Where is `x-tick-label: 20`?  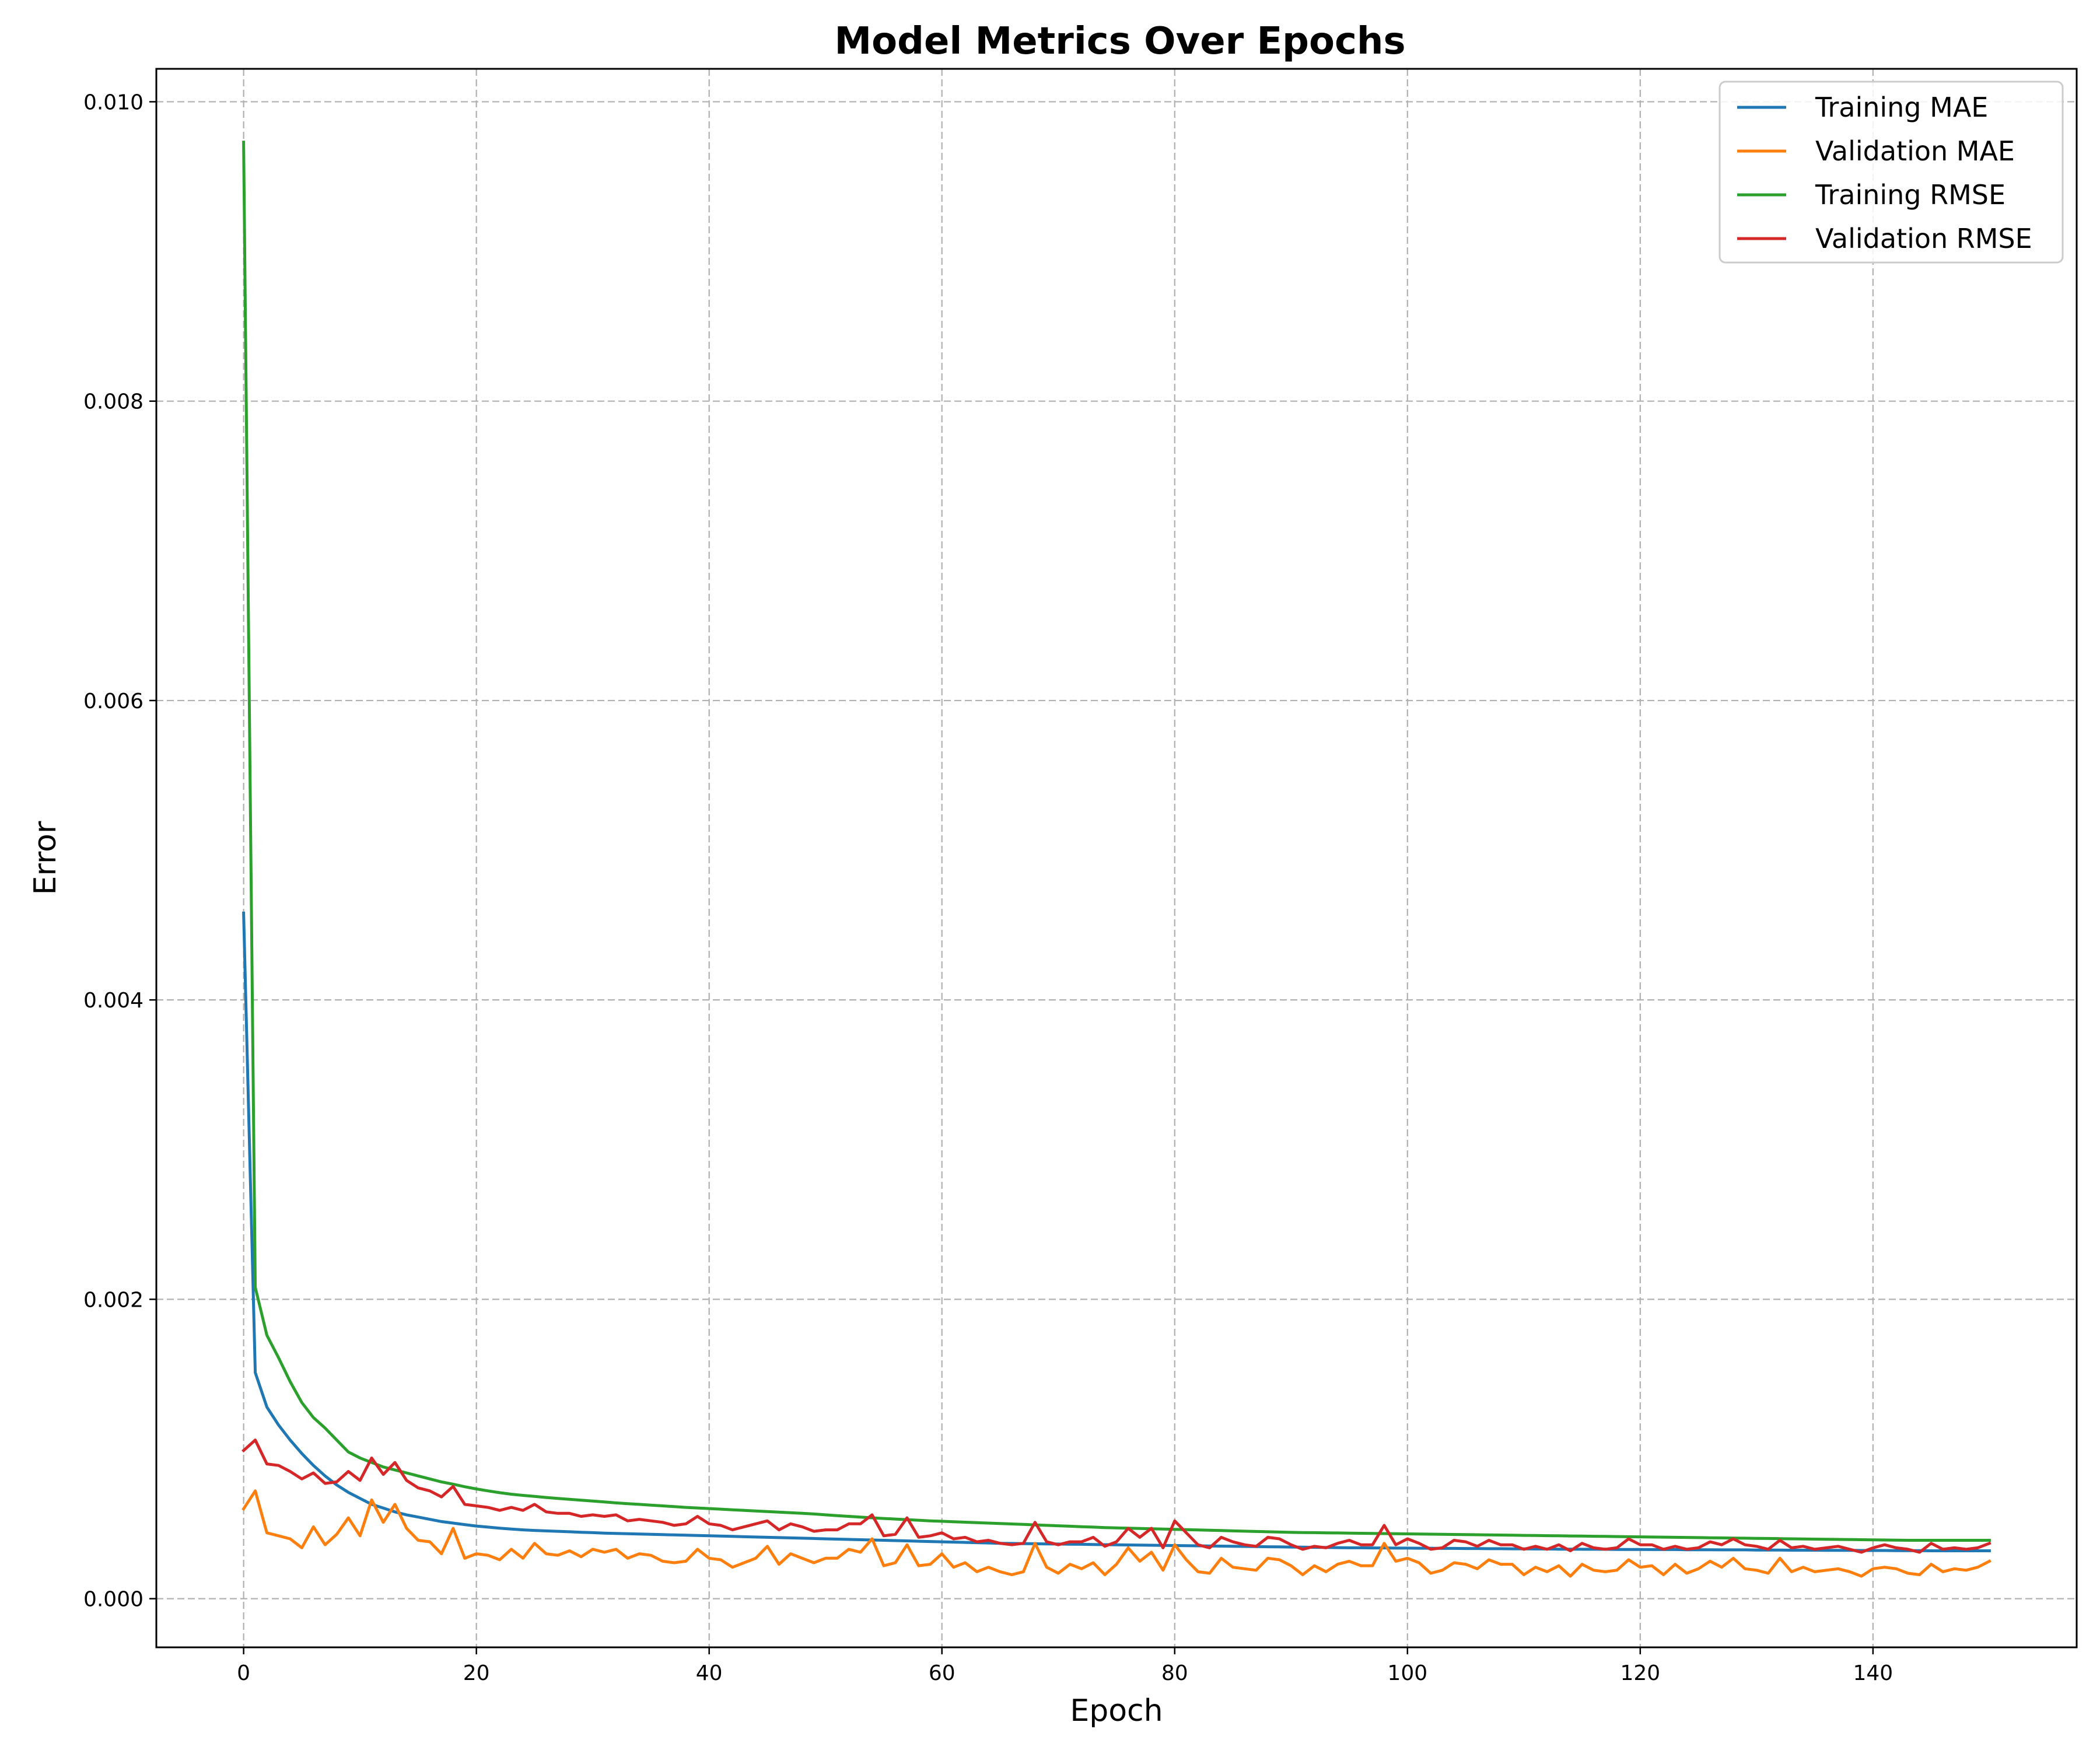
x-tick-label: 20 is located at coordinates (476, 1673).